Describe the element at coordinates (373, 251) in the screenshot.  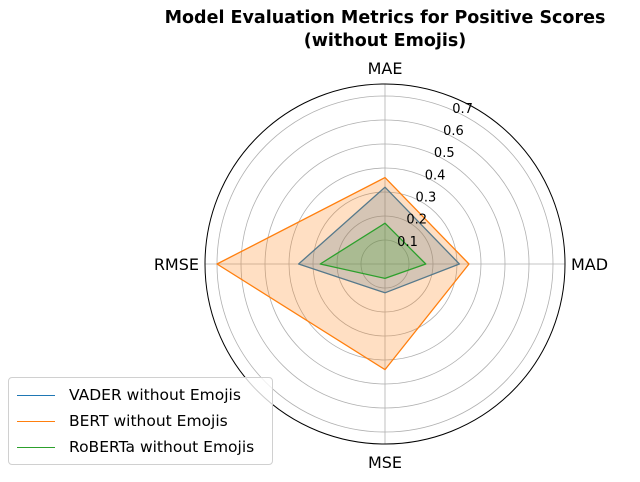
I see `series-polygon` at that location.